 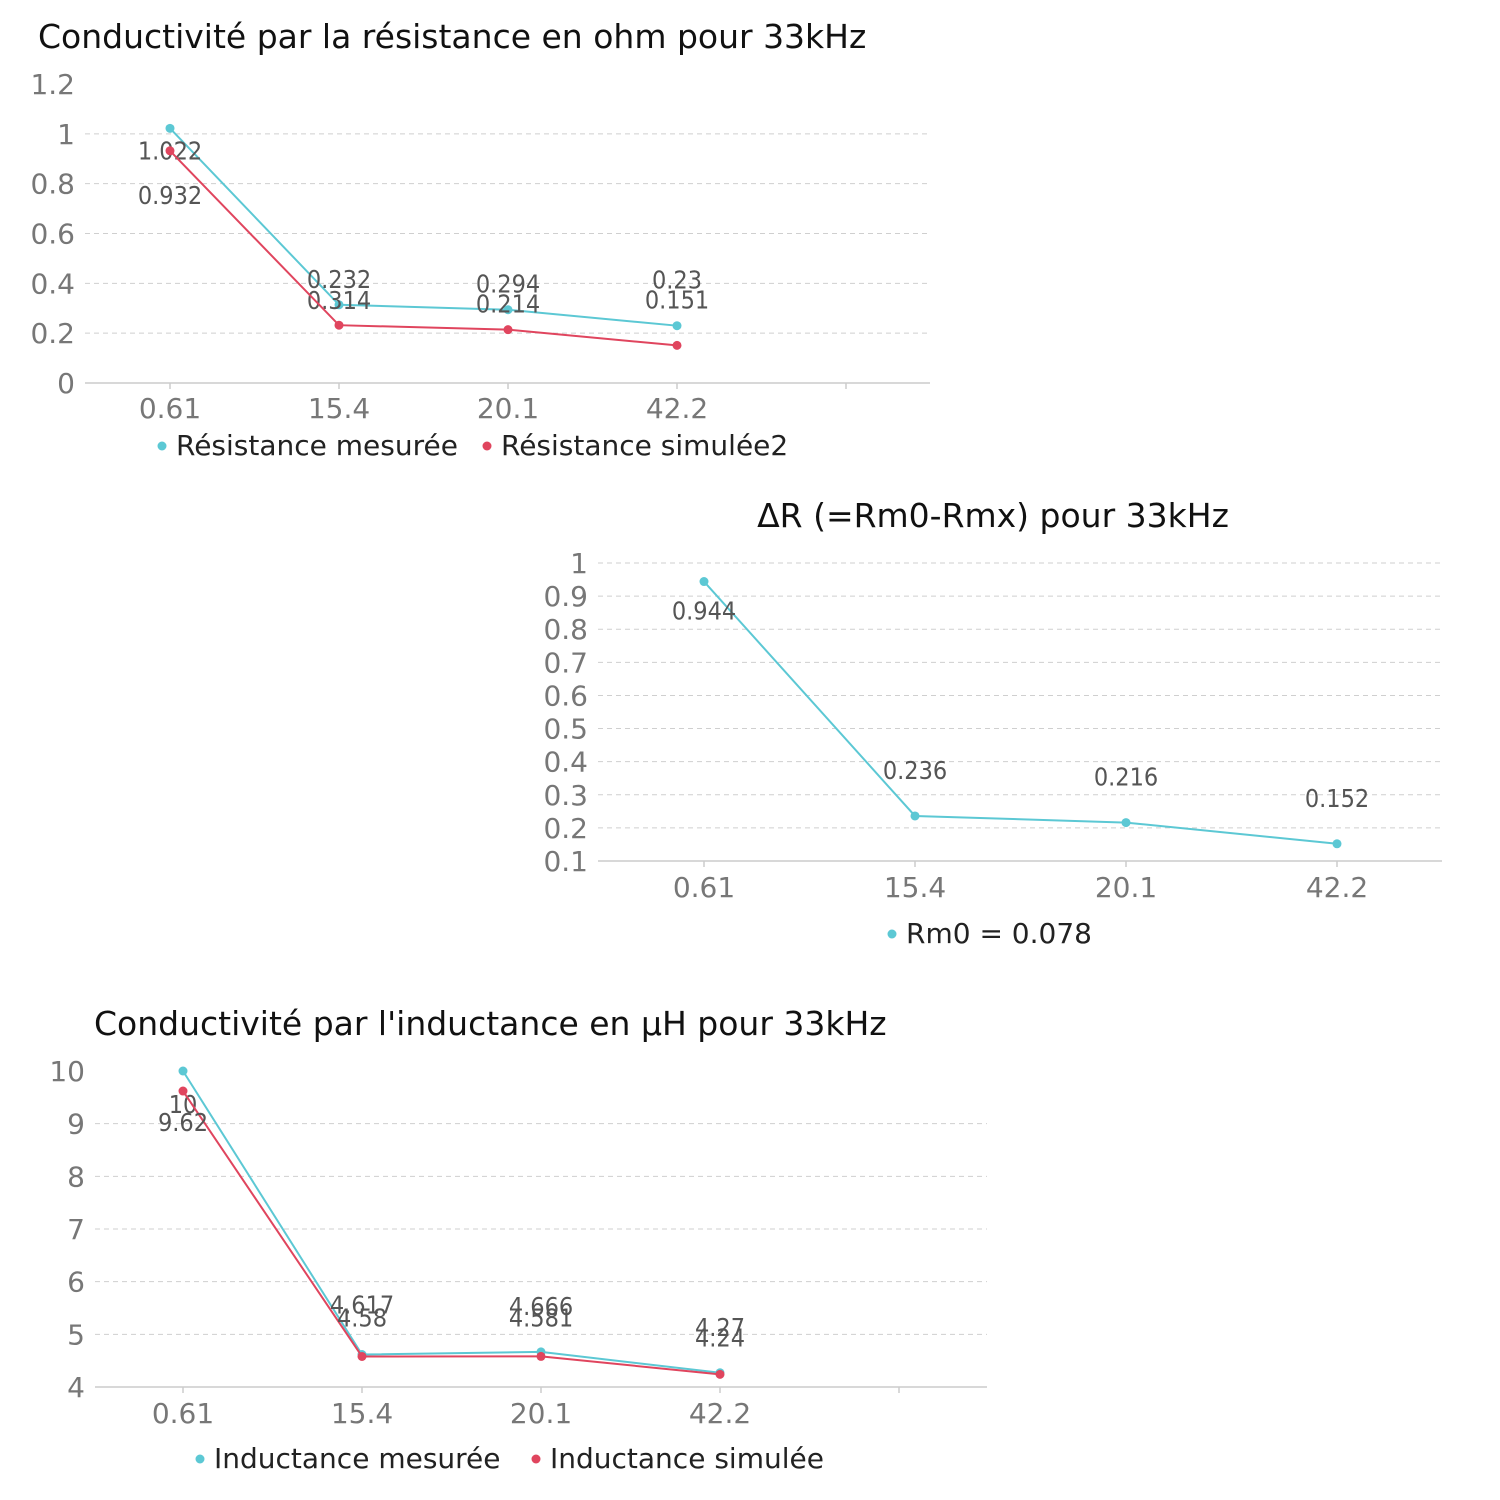 I want to click on data-label: 0.314, so click(x=339, y=300).